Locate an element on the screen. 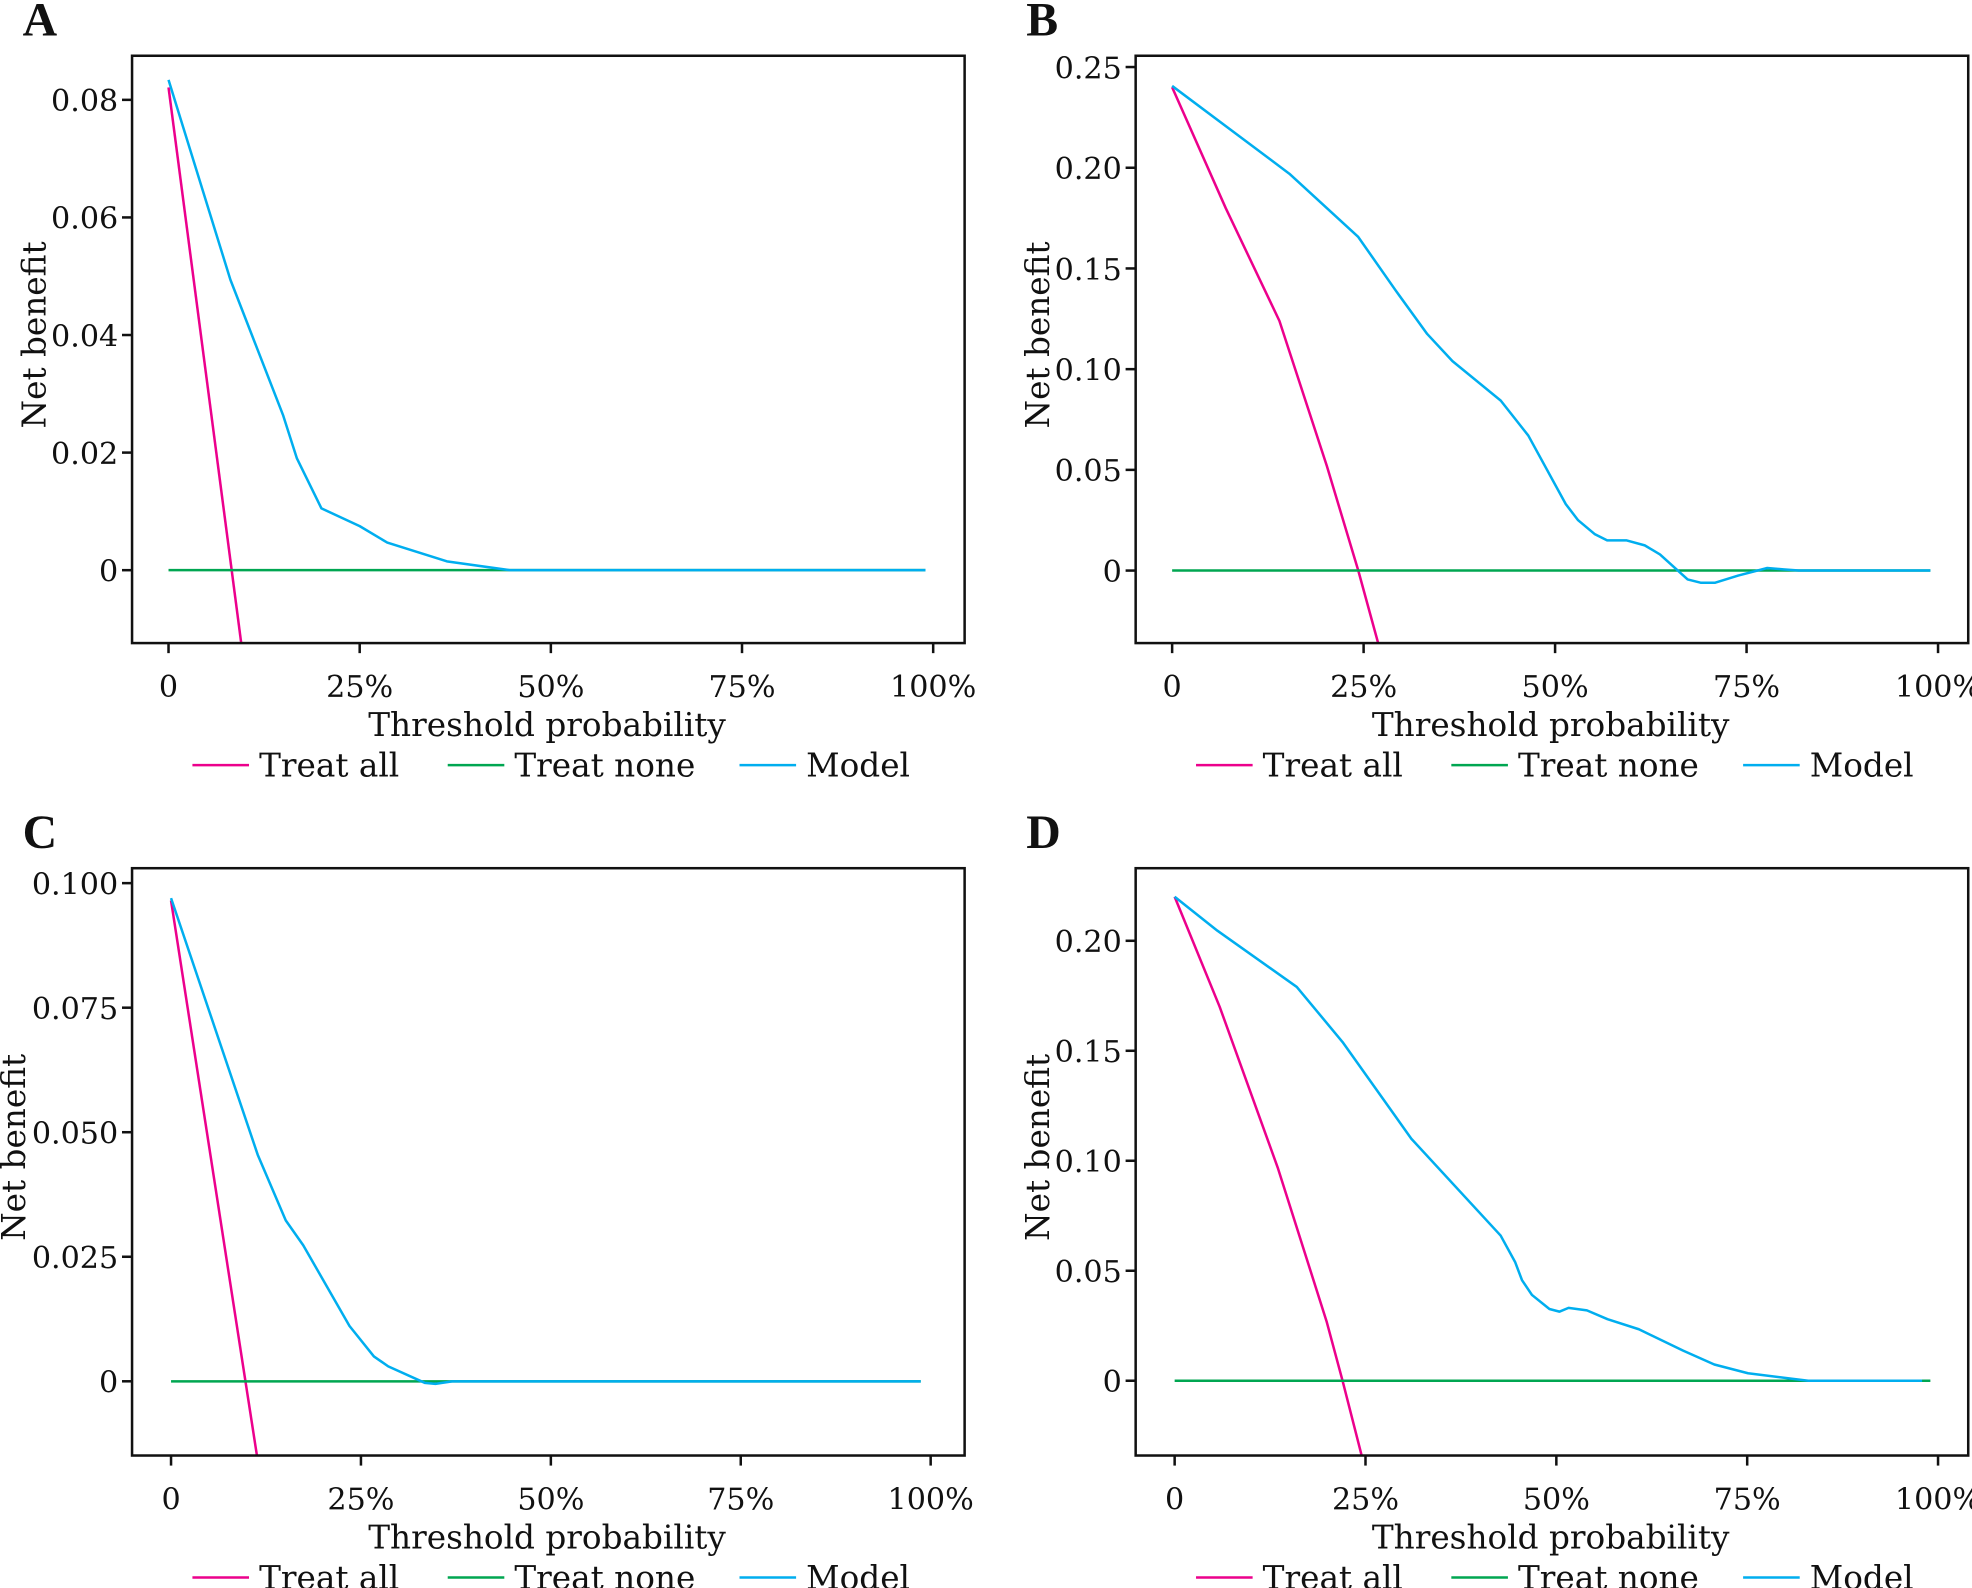 The image size is (1972, 1588). y-tick-label: 0.06 is located at coordinates (84, 219).